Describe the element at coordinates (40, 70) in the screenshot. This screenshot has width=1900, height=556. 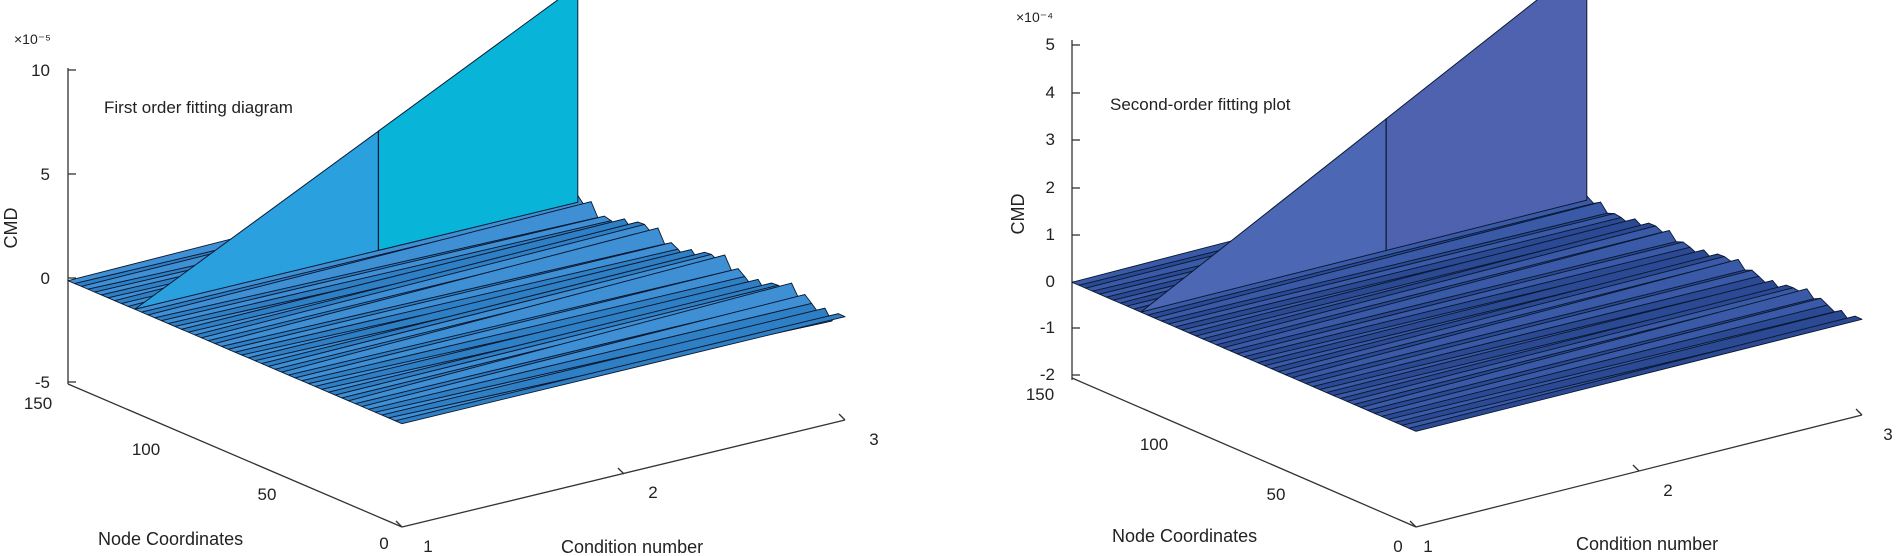
I see `z-tick-label: 10` at that location.